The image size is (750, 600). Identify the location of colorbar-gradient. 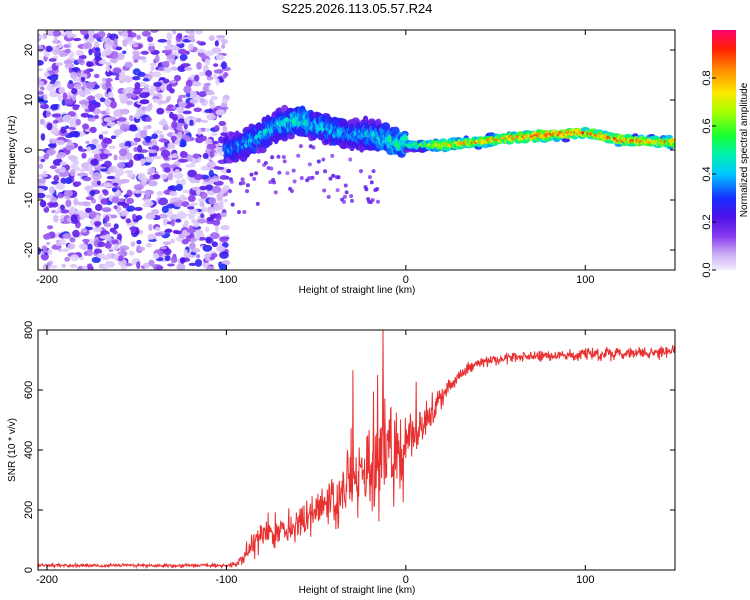
(724, 150).